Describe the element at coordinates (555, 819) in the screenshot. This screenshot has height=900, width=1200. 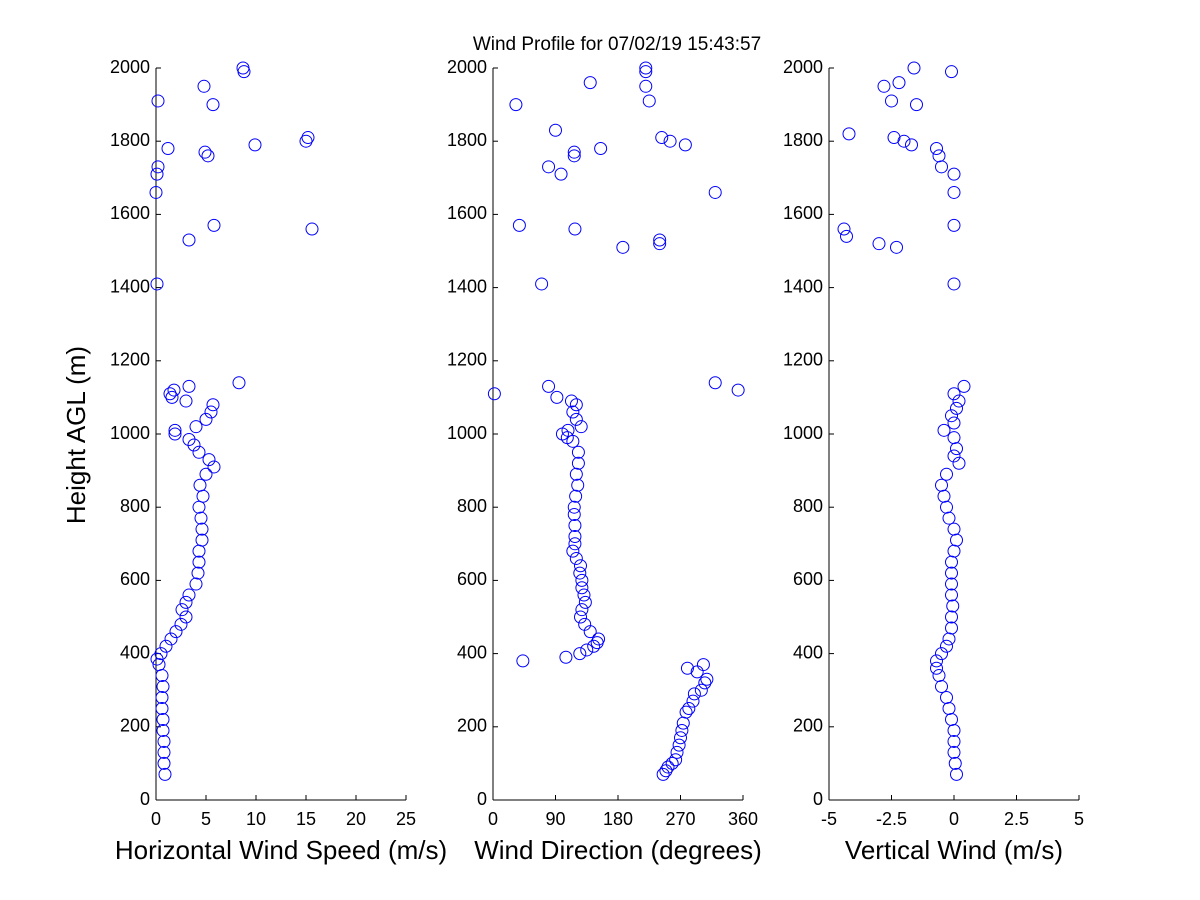
I see `x-tick-label: 90` at that location.